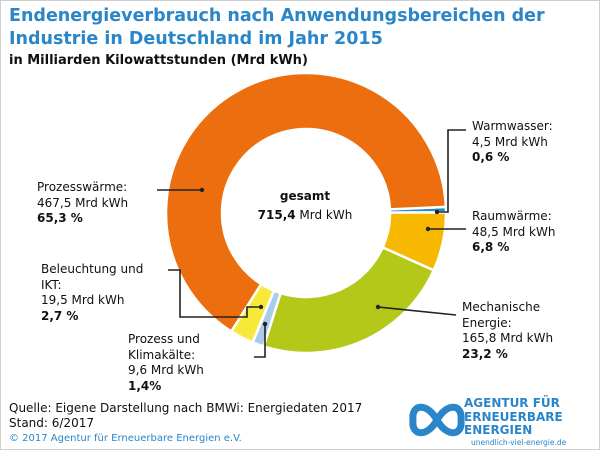  Describe the element at coordinates (349, 300) in the screenshot. I see `slice-mechanische` at that location.